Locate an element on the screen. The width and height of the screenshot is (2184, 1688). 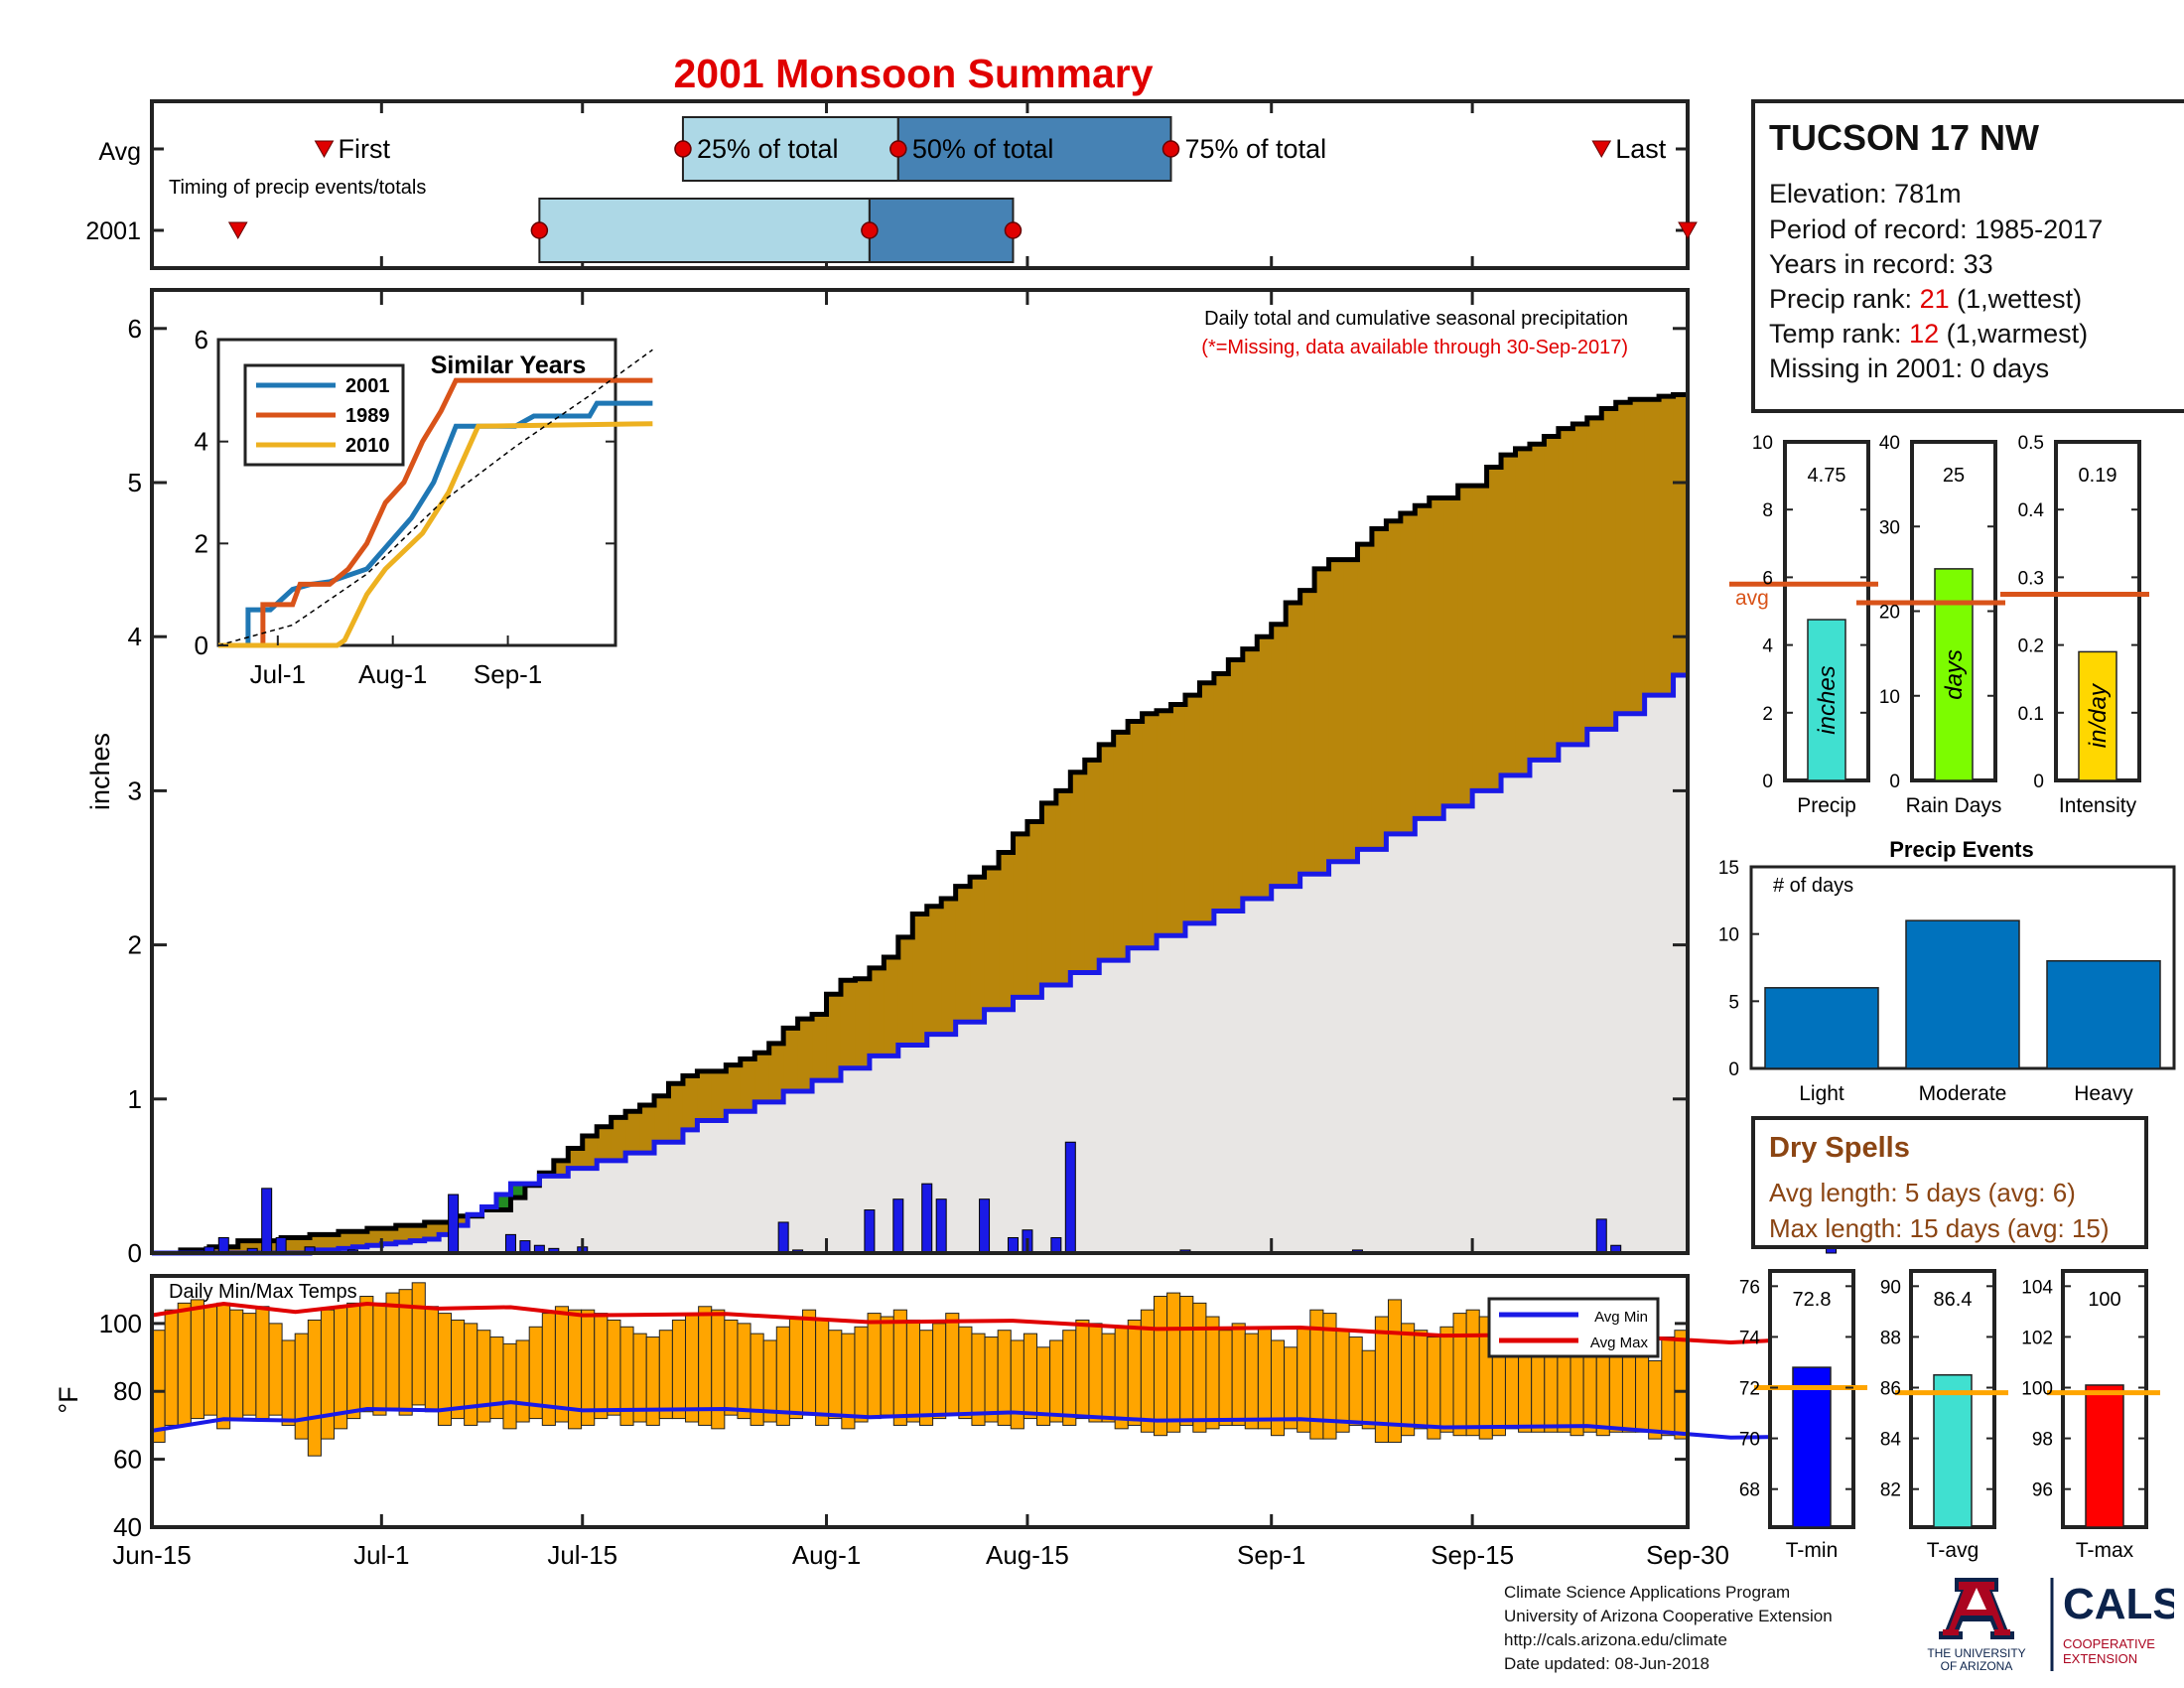
stat-ytick-label: 0.1 is located at coordinates (2031, 714).